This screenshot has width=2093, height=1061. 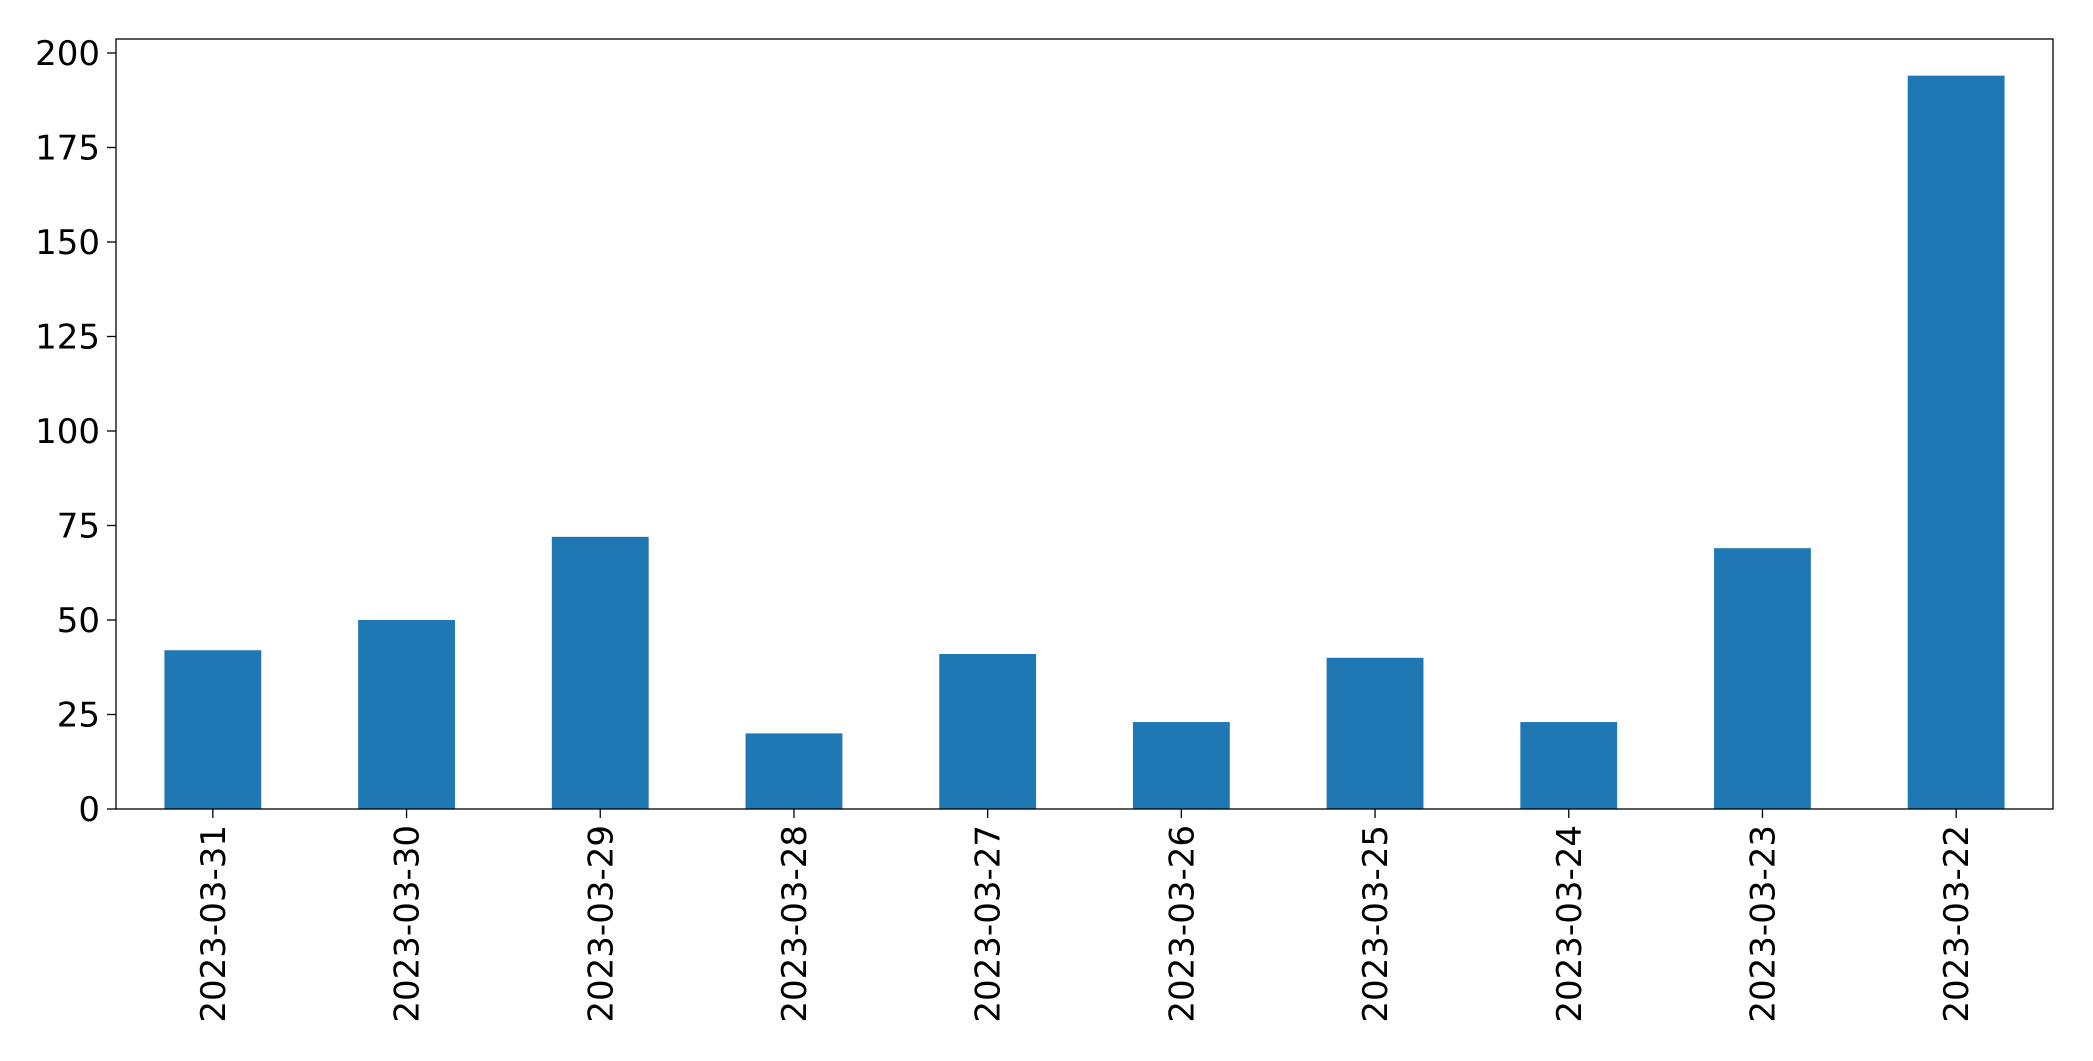 I want to click on y-tick-label: 50, so click(x=78, y=621).